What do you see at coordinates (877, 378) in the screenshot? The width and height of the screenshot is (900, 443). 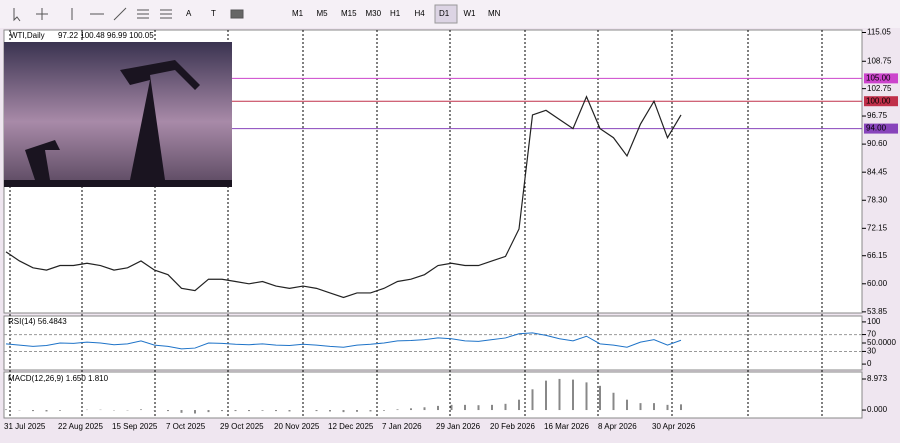 I see `macd-tick-label: 8.973` at bounding box center [877, 378].